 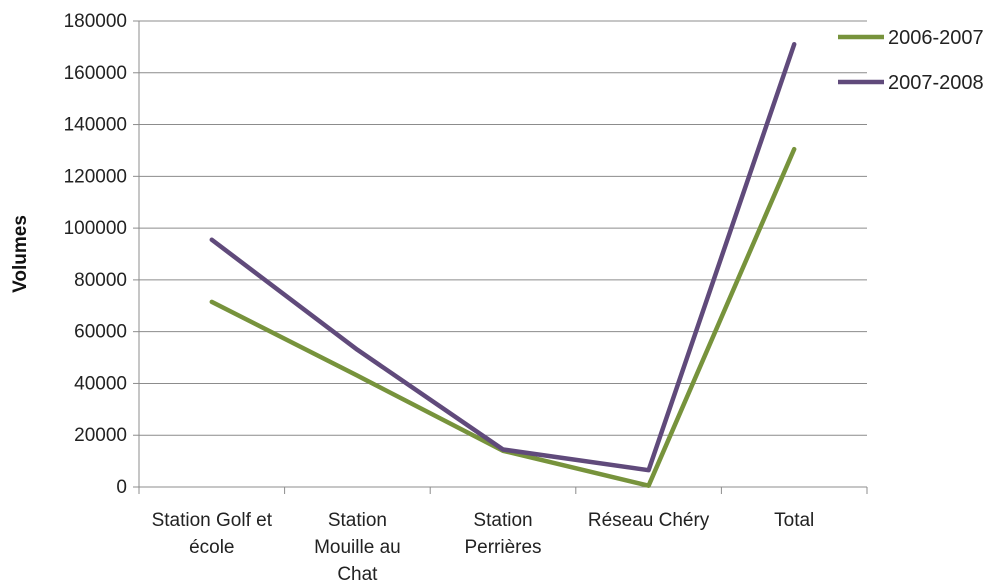 I want to click on x-tick-label: Station Mouille au Chat, so click(x=357, y=547).